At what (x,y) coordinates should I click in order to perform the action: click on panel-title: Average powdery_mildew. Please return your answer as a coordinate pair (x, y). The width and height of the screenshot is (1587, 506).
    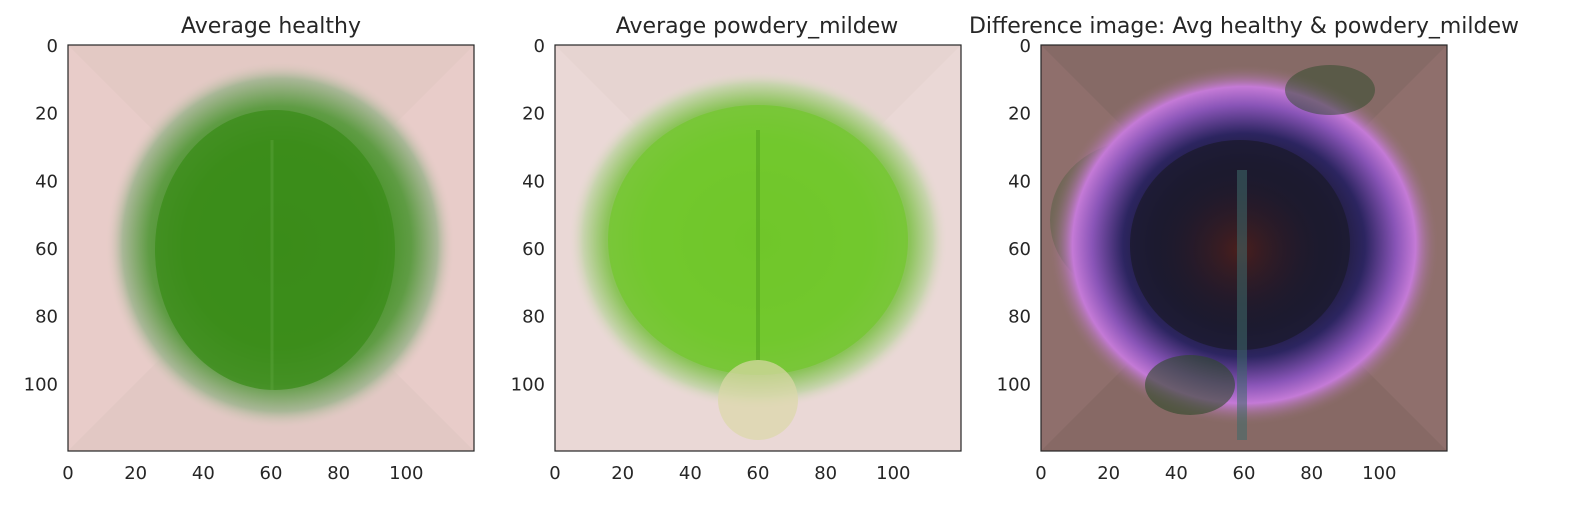
    Looking at the image, I should click on (757, 26).